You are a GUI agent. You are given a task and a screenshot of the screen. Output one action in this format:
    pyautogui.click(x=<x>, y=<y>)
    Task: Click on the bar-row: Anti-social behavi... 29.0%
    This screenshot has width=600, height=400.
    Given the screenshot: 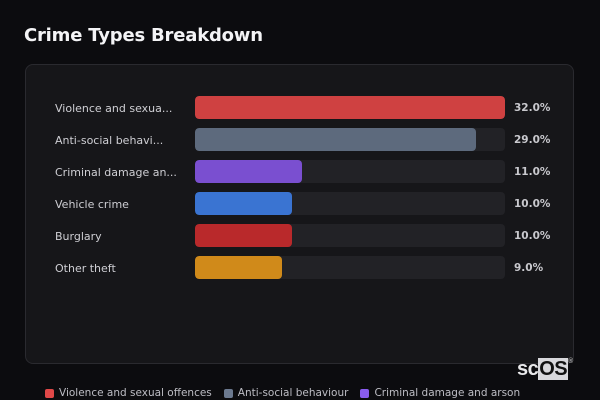 What is the action you would take?
    pyautogui.click(x=299, y=143)
    